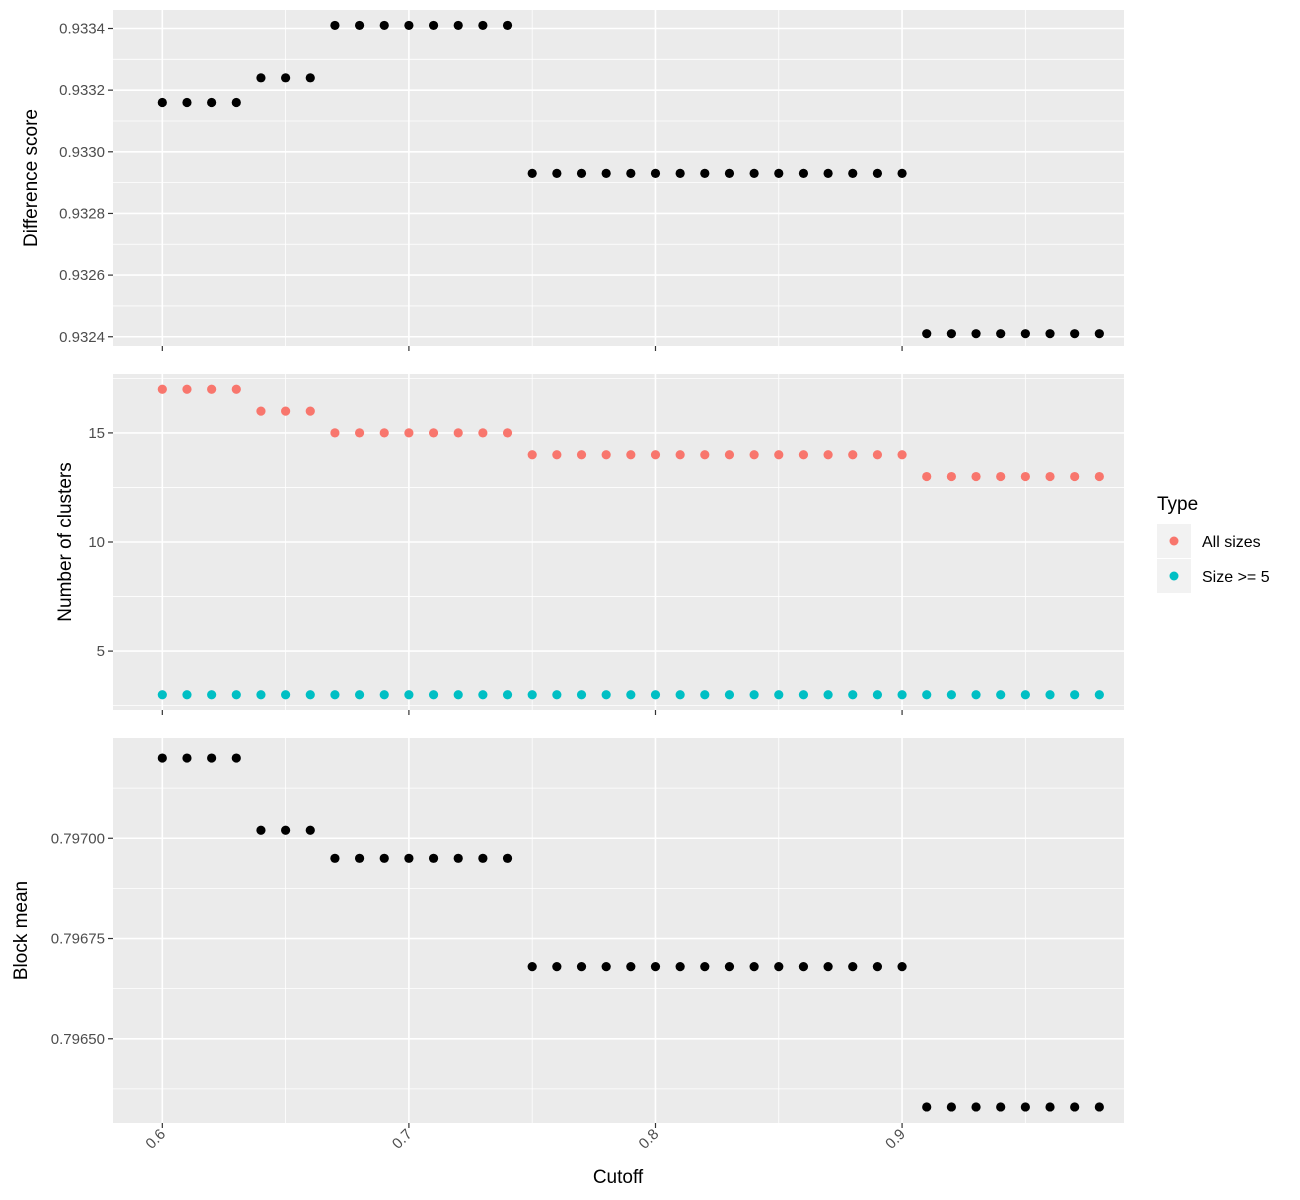 The height and width of the screenshot is (1200, 1300). I want to click on y-tick-label: 0.9324, so click(82, 337).